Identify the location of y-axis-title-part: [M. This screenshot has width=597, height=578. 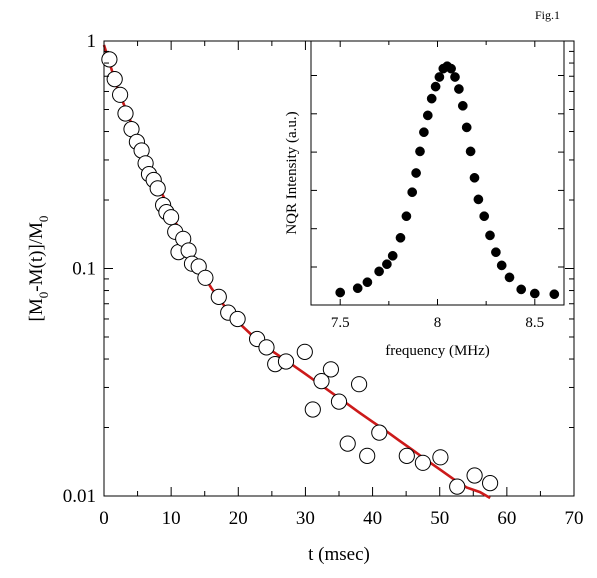
(36, 309).